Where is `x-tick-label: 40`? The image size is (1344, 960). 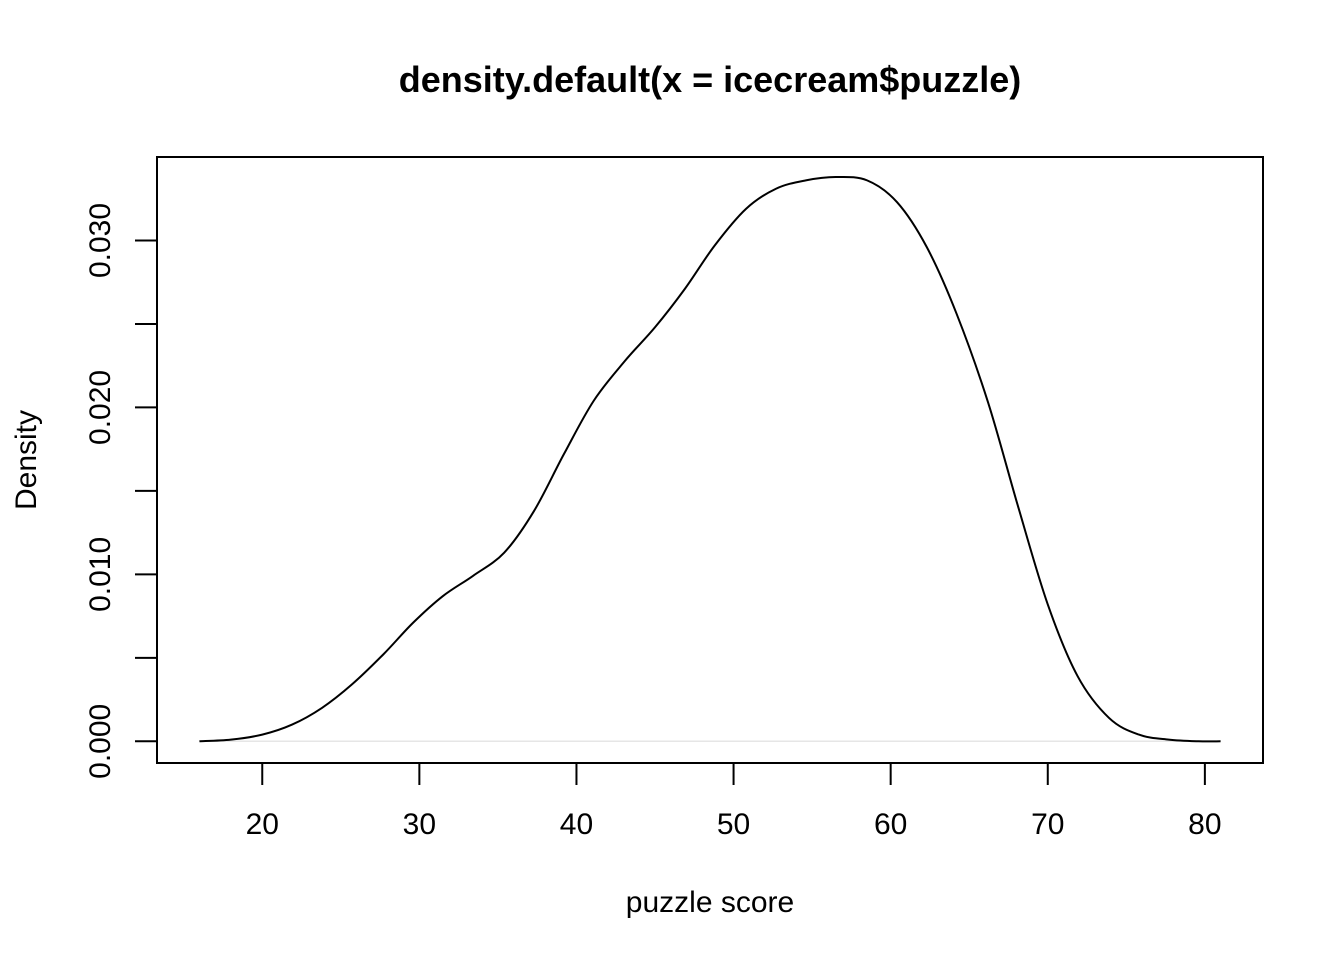
x-tick-label: 40 is located at coordinates (576, 824).